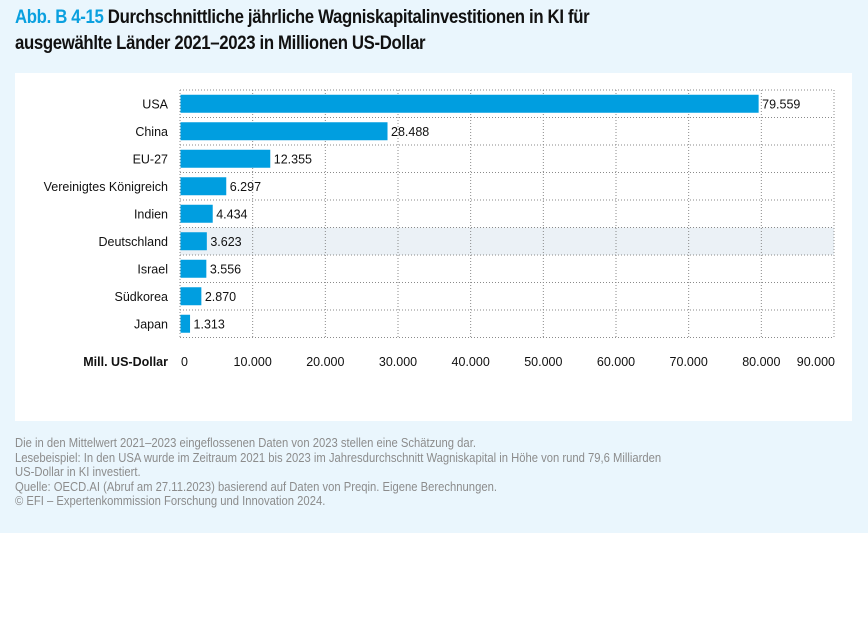 This screenshot has width=868, height=618. Describe the element at coordinates (471, 362) in the screenshot. I see `x-tick-label: 40.000` at that location.